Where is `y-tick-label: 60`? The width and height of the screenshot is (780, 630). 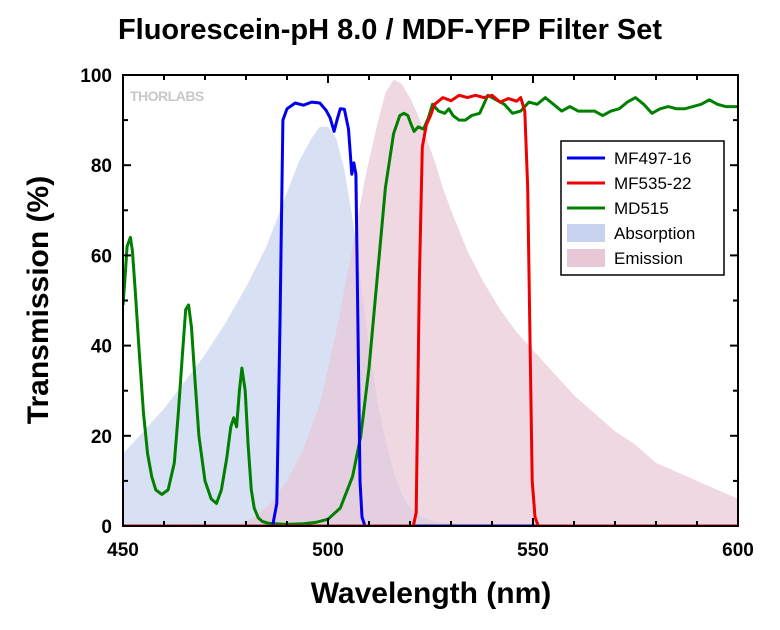
y-tick-label: 60 is located at coordinates (101, 256).